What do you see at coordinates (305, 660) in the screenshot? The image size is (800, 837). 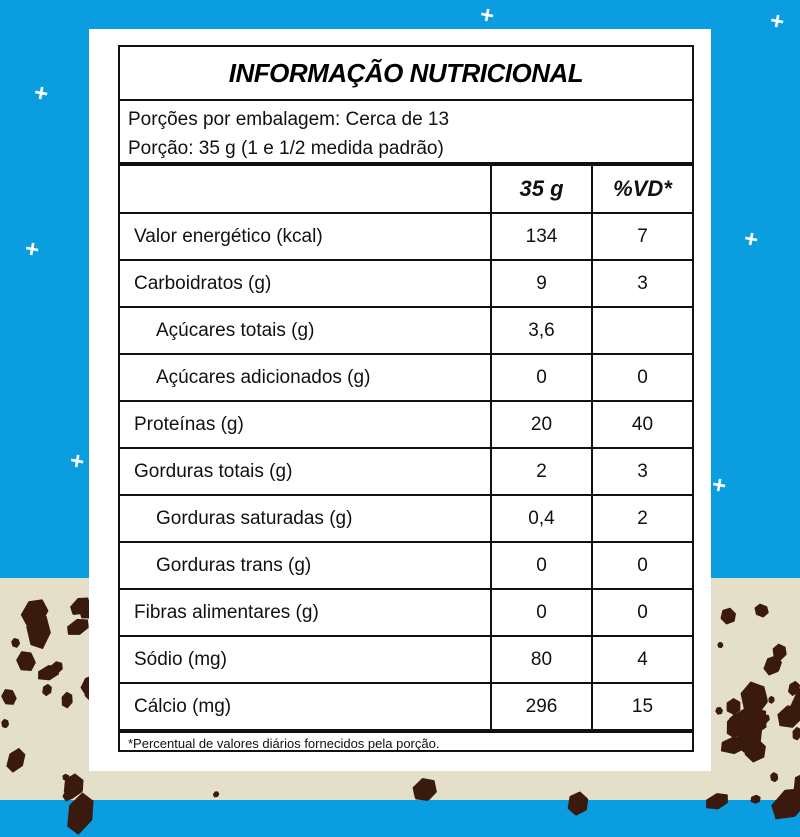 I see `nutrient-name: Sódio (mg)` at bounding box center [305, 660].